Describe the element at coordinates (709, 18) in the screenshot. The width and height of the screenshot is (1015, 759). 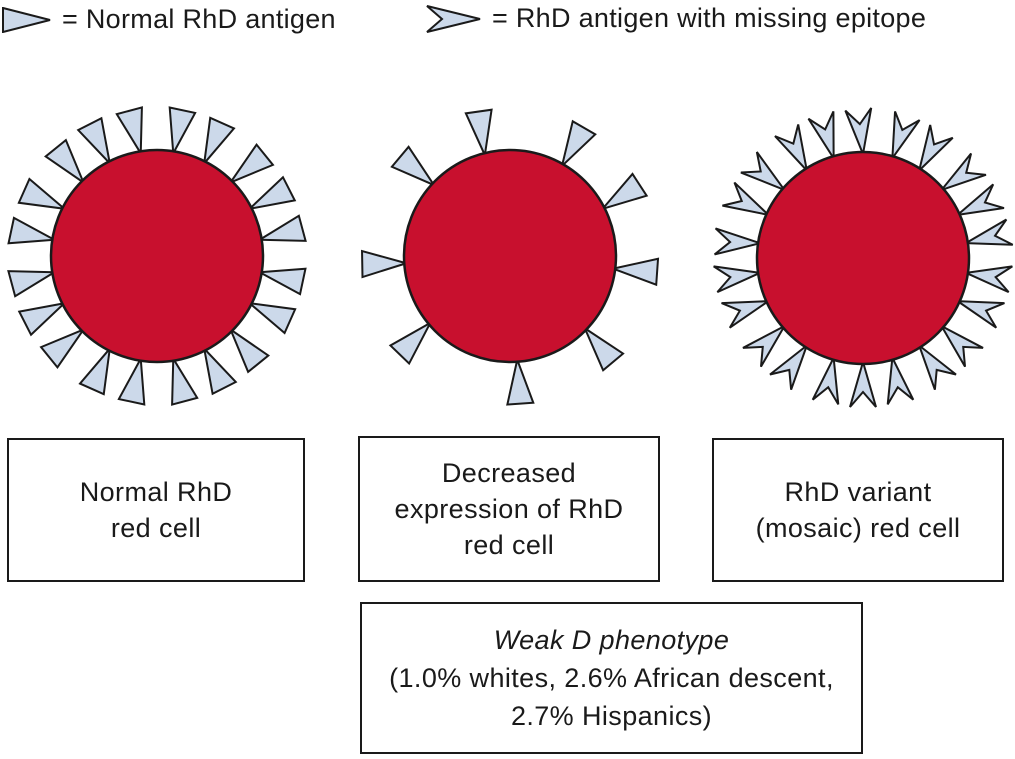
I see `legend-missing-epitope-label: = RhD antigen with missing epitope` at that location.